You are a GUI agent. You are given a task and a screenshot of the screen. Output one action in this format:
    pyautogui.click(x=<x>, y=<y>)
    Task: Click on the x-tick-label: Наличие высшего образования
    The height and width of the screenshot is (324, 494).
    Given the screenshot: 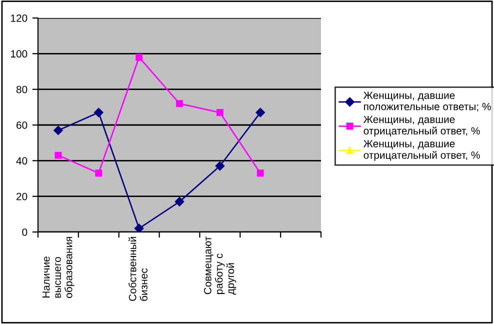 What is the action you would take?
    pyautogui.click(x=58, y=267)
    